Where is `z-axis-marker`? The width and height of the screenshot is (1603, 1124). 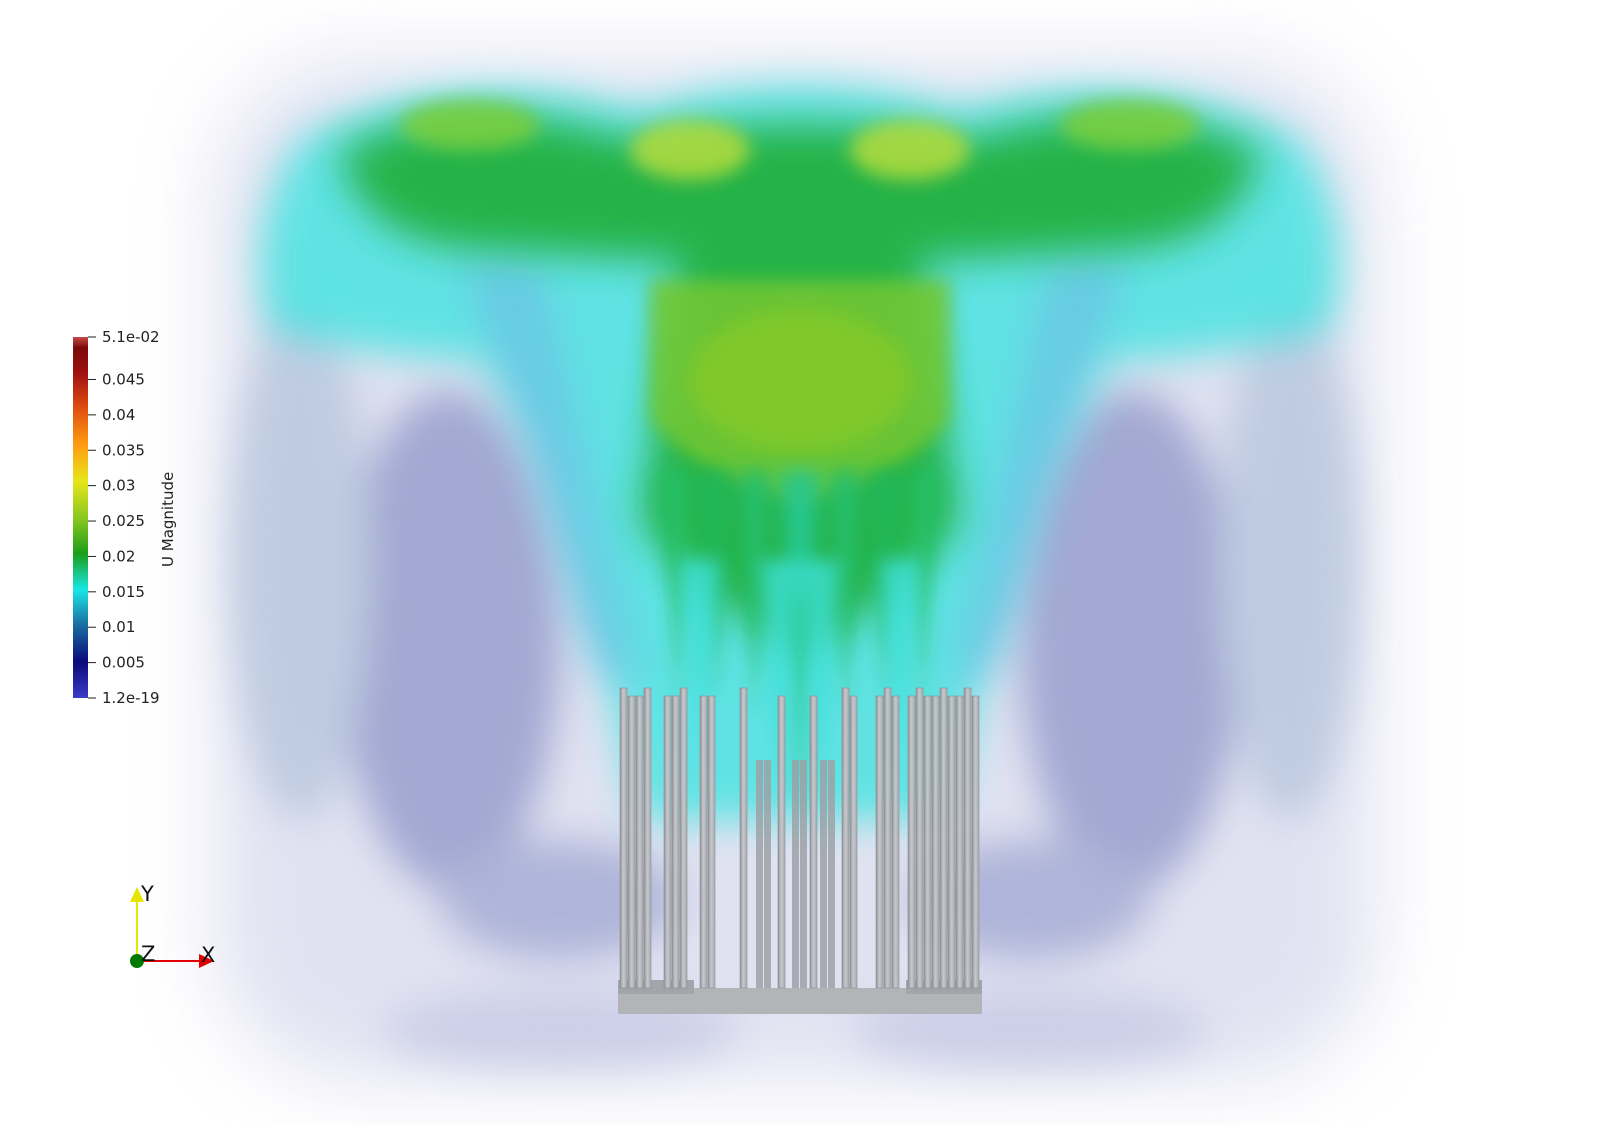 z-axis-marker is located at coordinates (137, 961).